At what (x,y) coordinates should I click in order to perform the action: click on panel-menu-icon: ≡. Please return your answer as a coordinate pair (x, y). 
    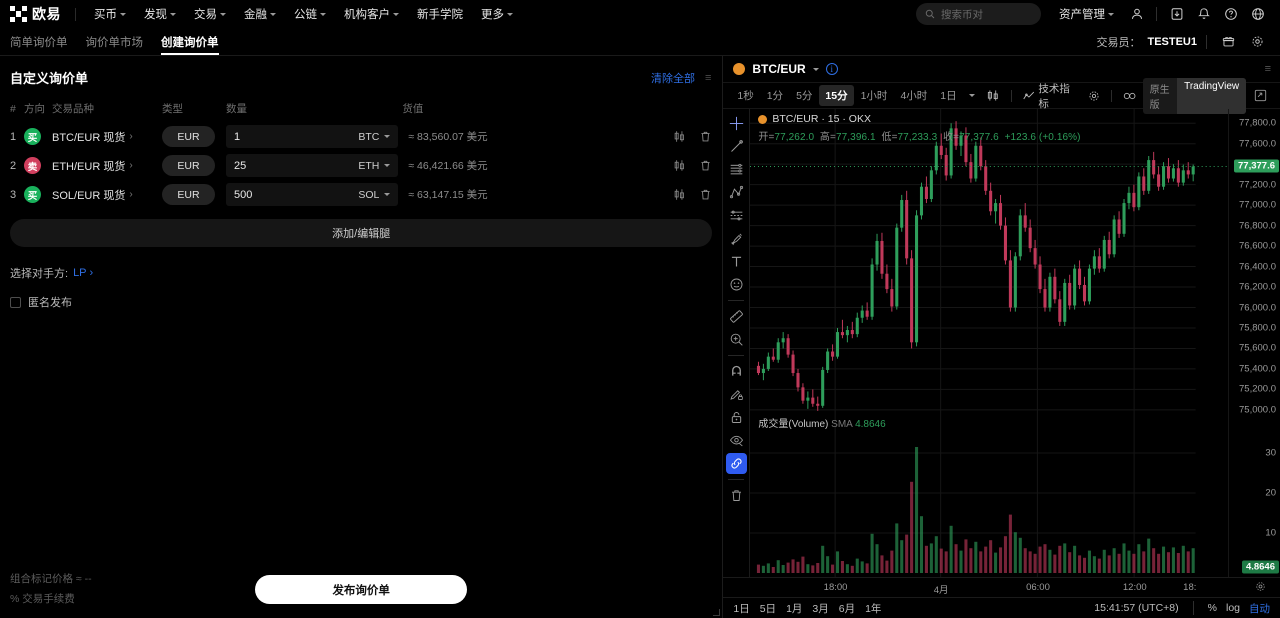
    Looking at the image, I should click on (708, 77).